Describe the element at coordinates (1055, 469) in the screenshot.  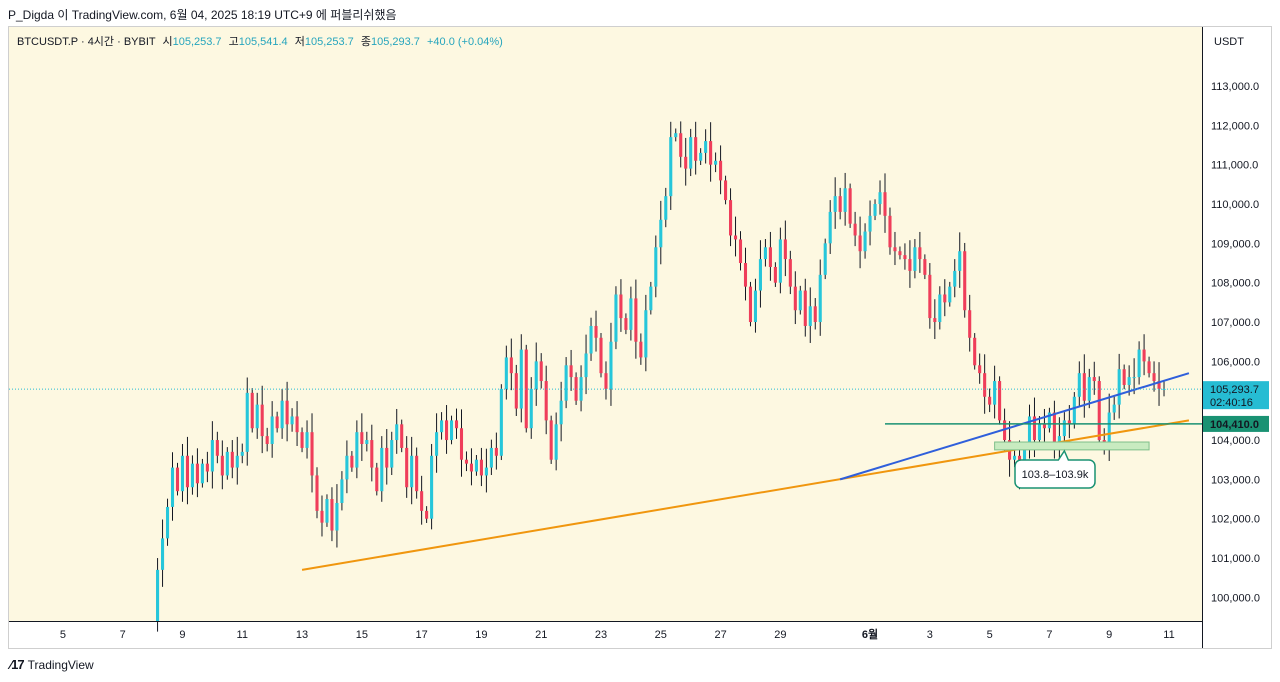
I see `zone-callout` at that location.